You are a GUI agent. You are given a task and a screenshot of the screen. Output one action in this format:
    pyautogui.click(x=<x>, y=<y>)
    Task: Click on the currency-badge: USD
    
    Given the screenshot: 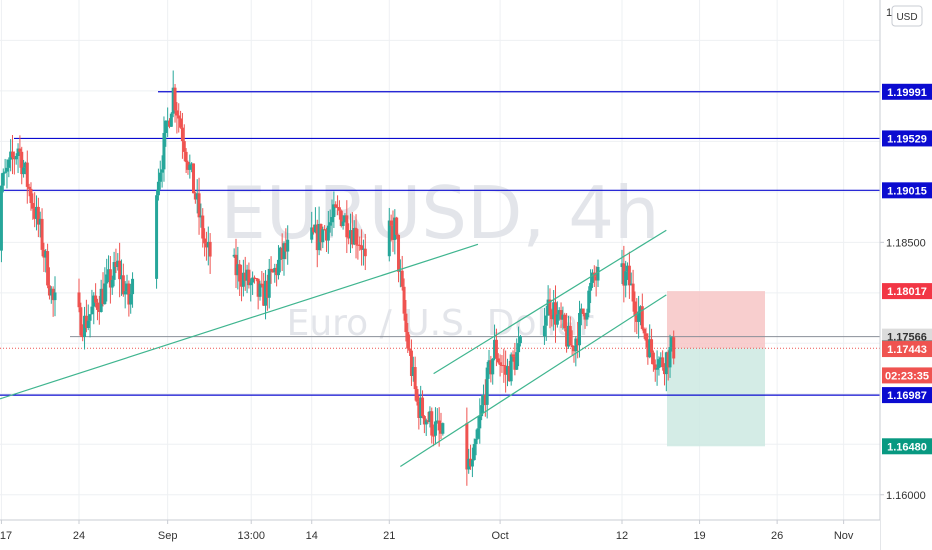 What is the action you would take?
    pyautogui.click(x=907, y=16)
    